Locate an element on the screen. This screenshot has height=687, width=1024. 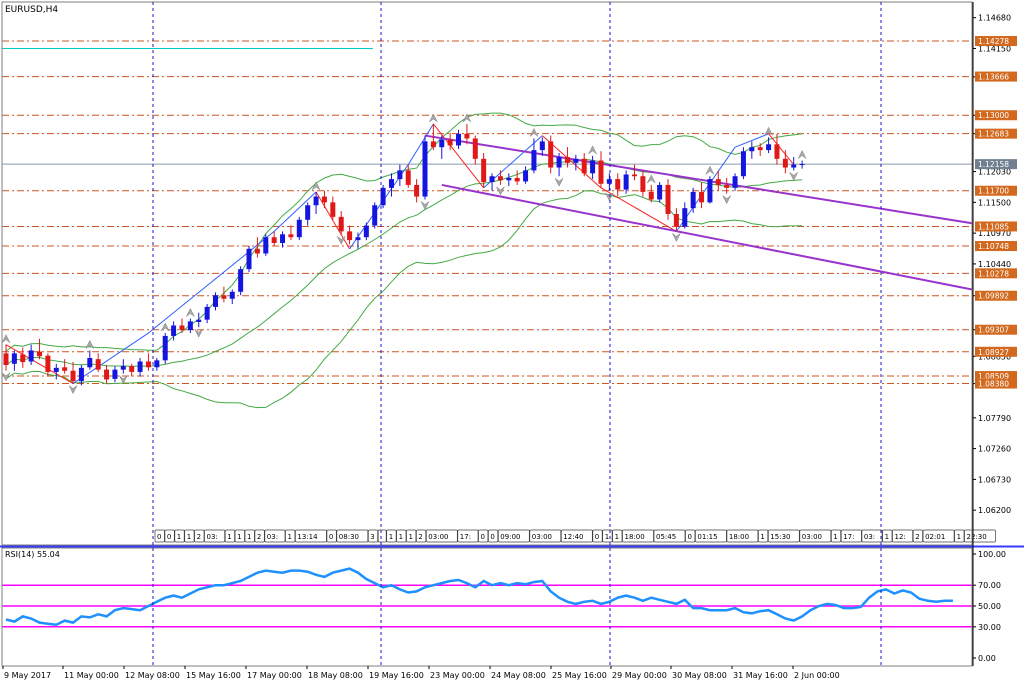
time-tag: 01:15 is located at coordinates (711, 536).